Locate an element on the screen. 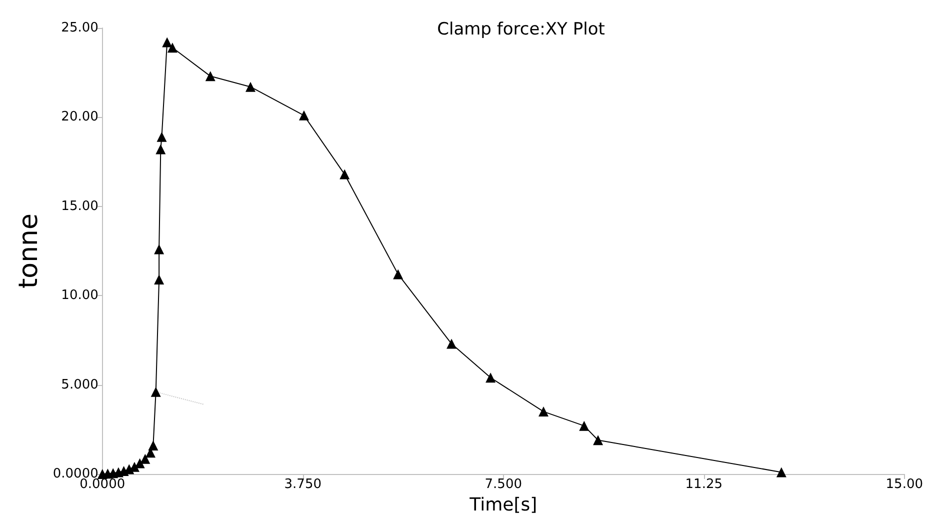  y-tick-label: 15.00 is located at coordinates (79, 206).